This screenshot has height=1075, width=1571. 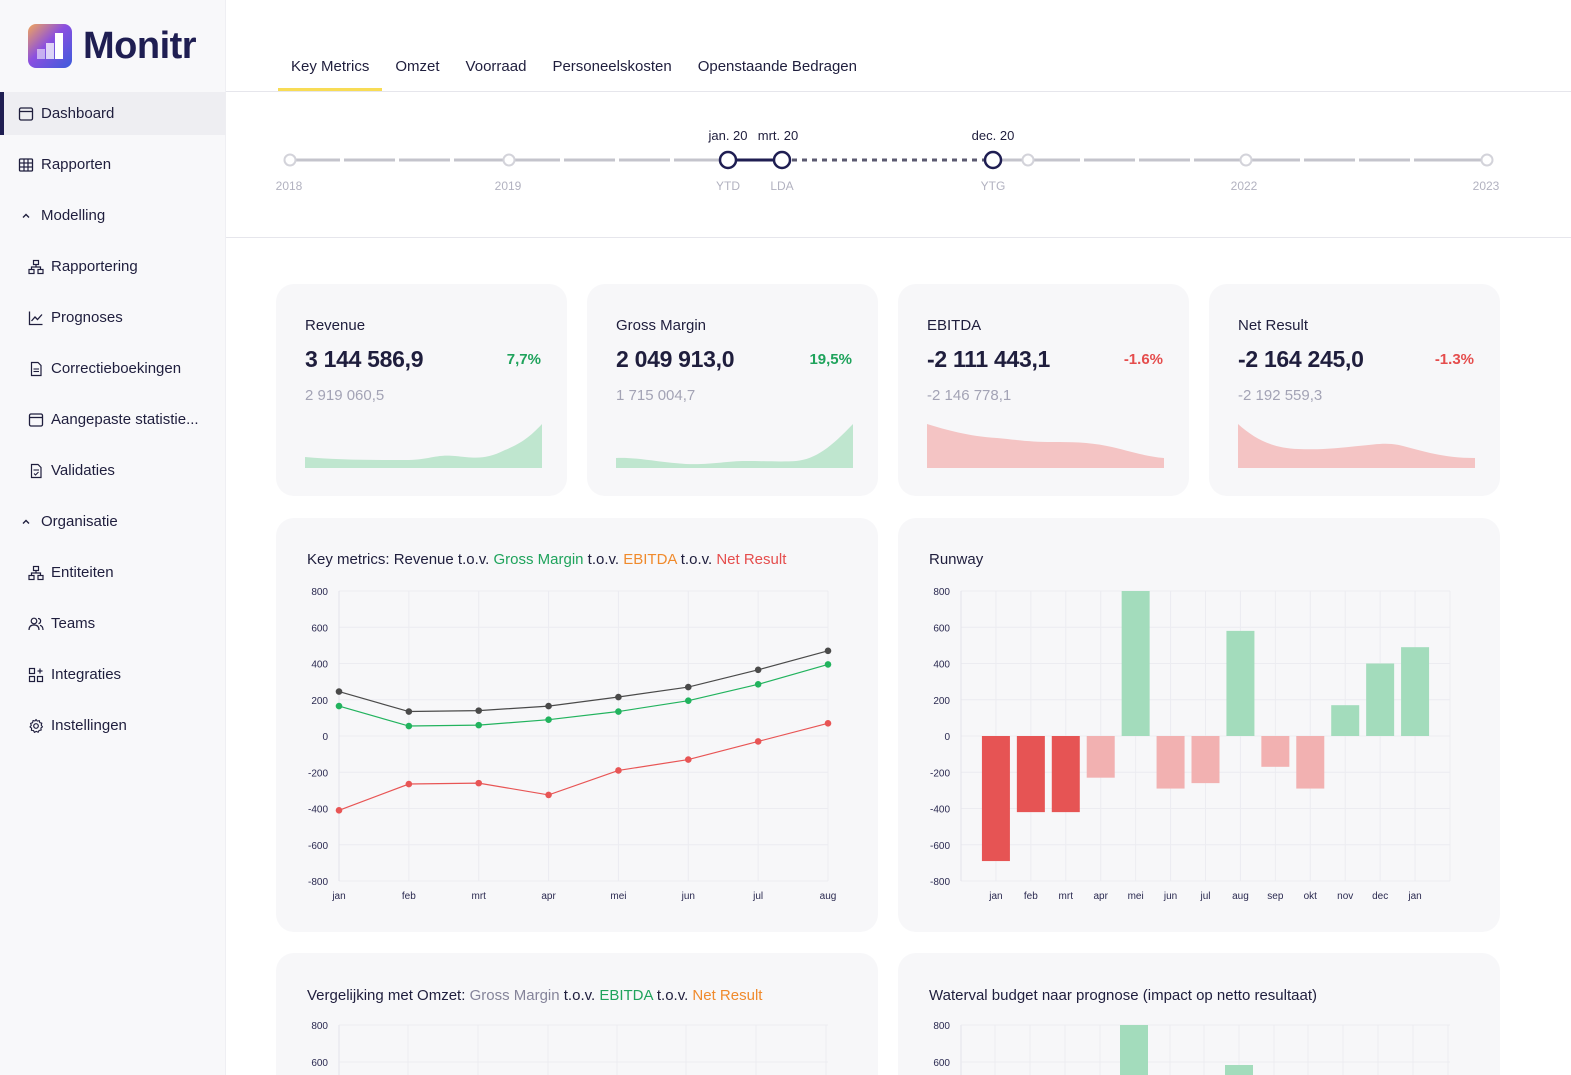 What do you see at coordinates (496, 66) in the screenshot?
I see `tab-voorraad: Voorraad` at bounding box center [496, 66].